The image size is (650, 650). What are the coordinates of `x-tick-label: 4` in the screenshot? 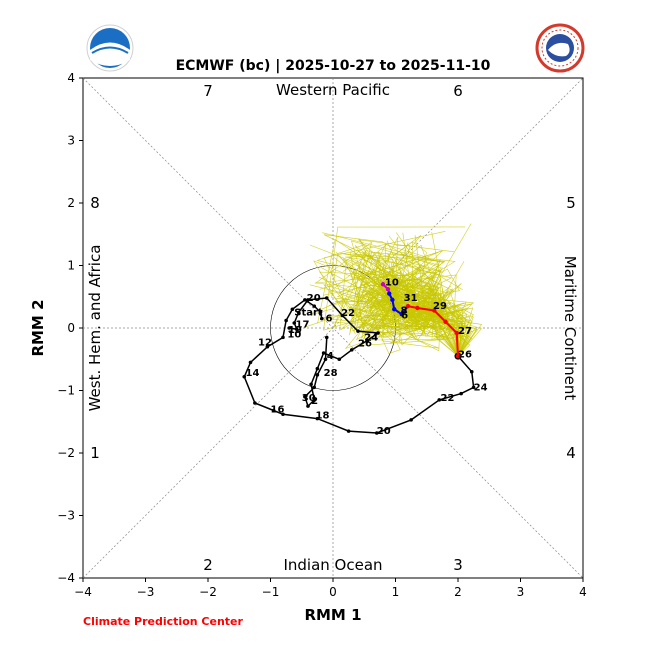 It's located at (583, 592).